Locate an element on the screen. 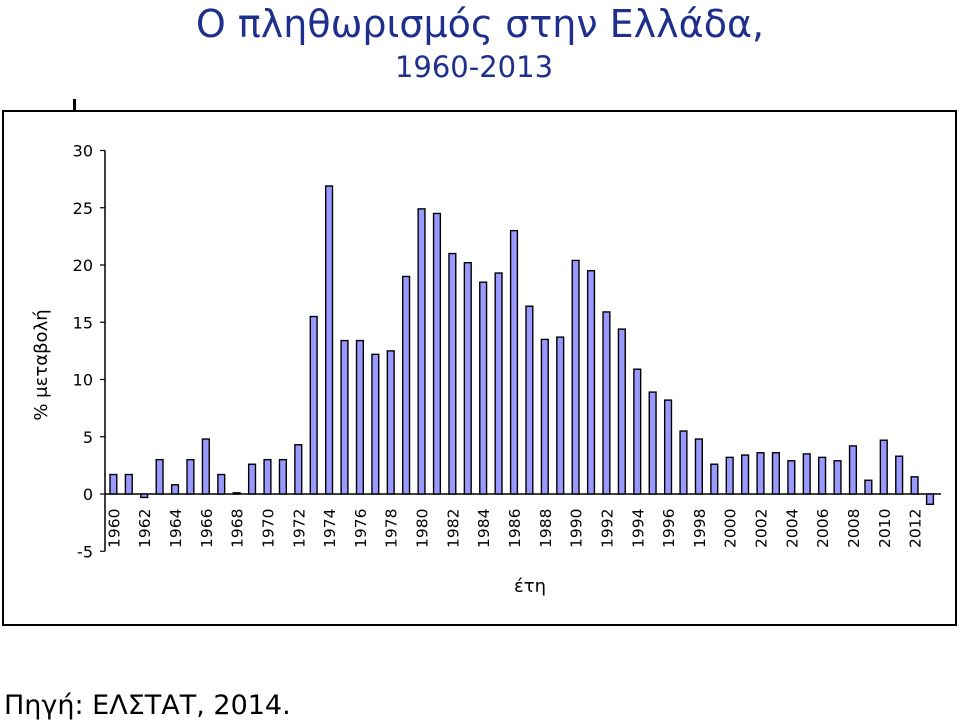 This screenshot has width=960, height=724. bar-1966 is located at coordinates (205, 466).